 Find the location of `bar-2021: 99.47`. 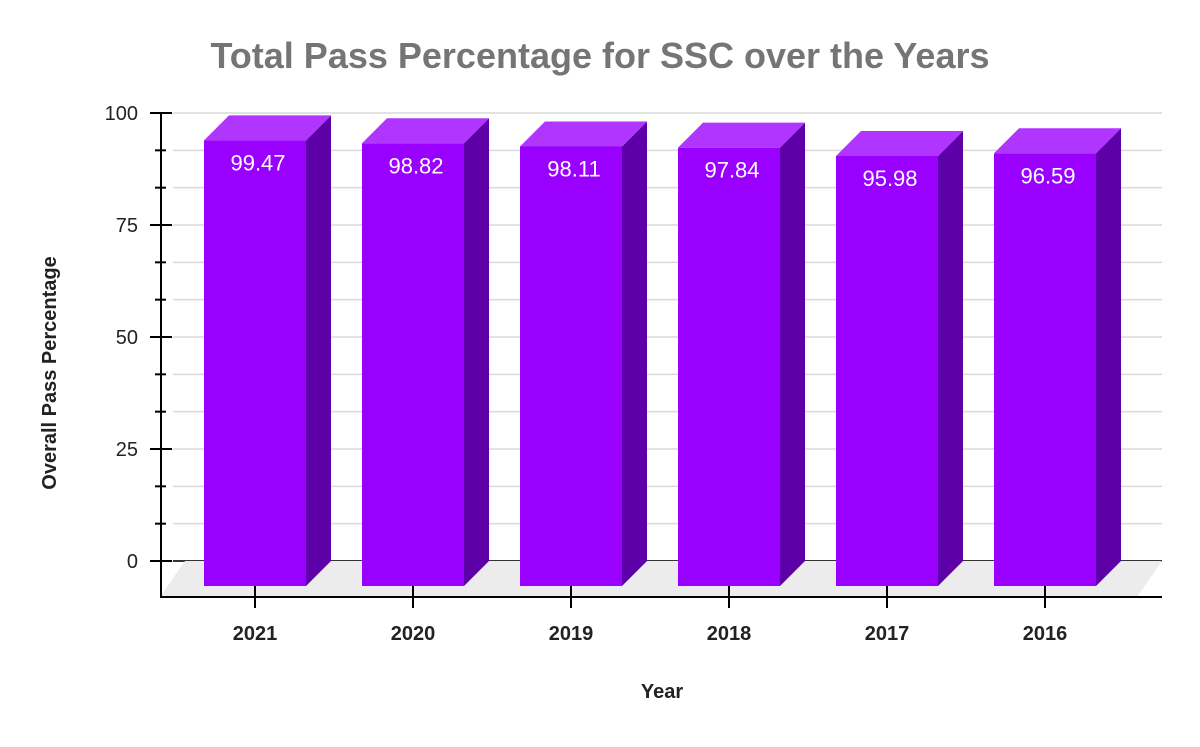

bar-2021: 99.47 is located at coordinates (267, 351).